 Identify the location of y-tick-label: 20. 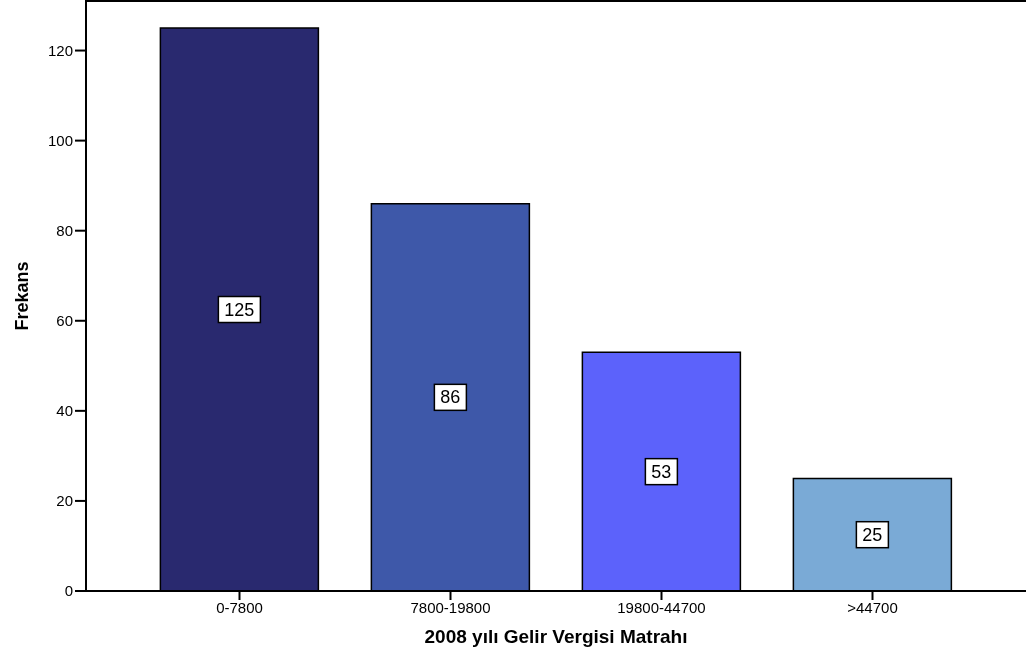
(64, 501).